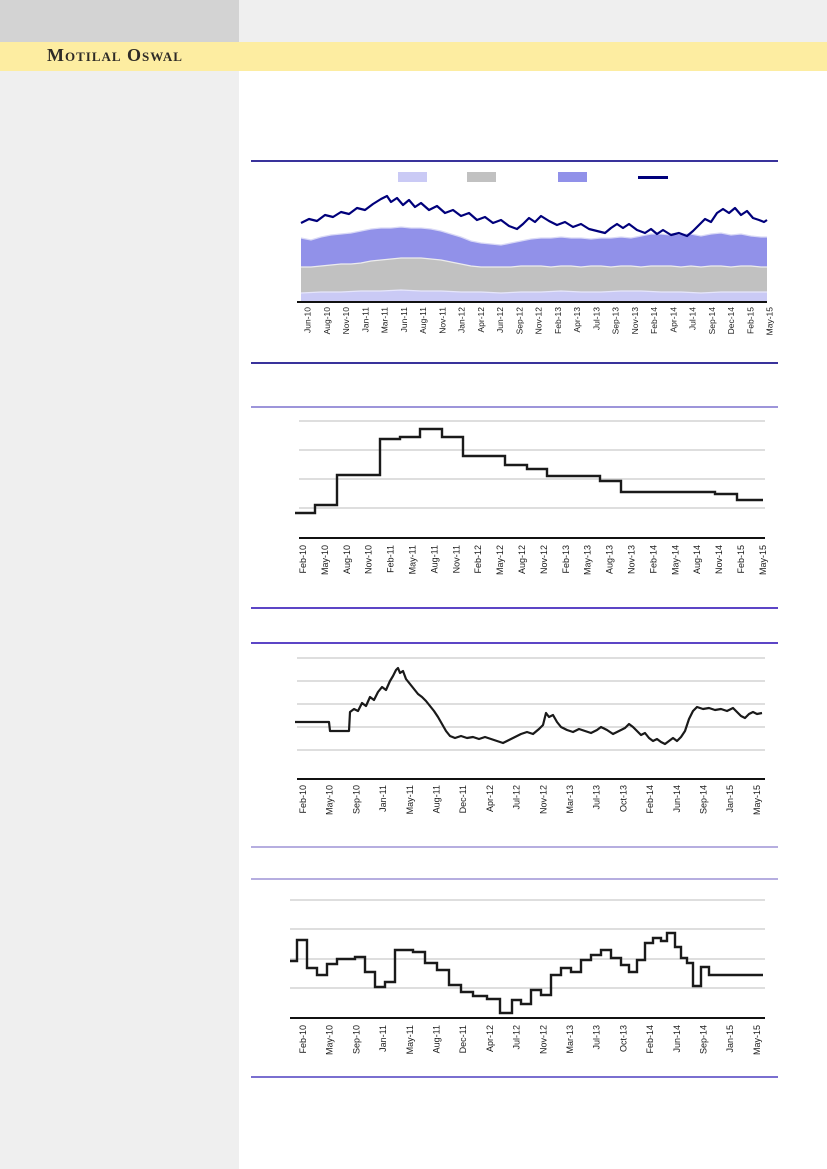 This screenshot has width=827, height=1169. I want to click on area-border-stacked-band-gray, so click(534, 262).